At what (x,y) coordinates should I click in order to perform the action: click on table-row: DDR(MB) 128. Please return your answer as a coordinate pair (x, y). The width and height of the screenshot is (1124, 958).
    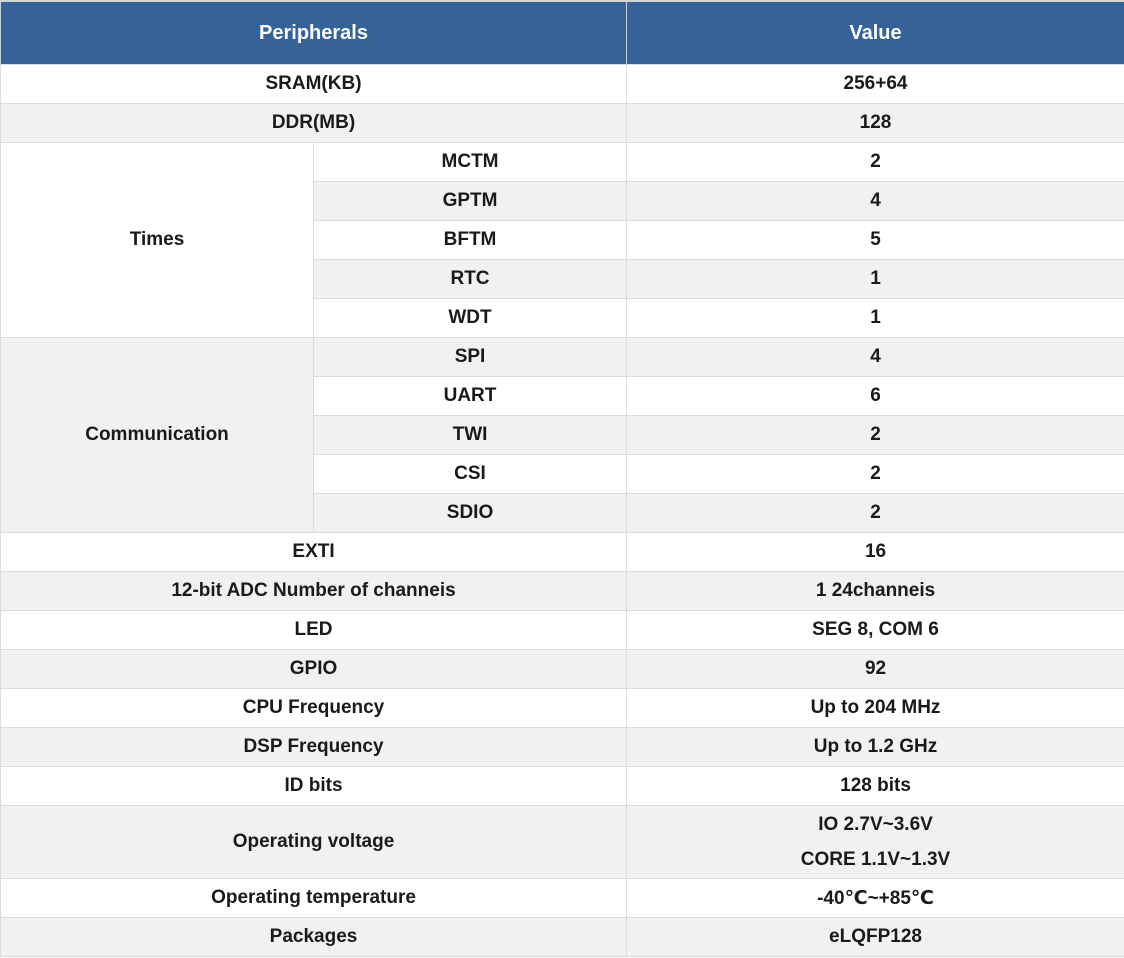
    Looking at the image, I should click on (562, 123).